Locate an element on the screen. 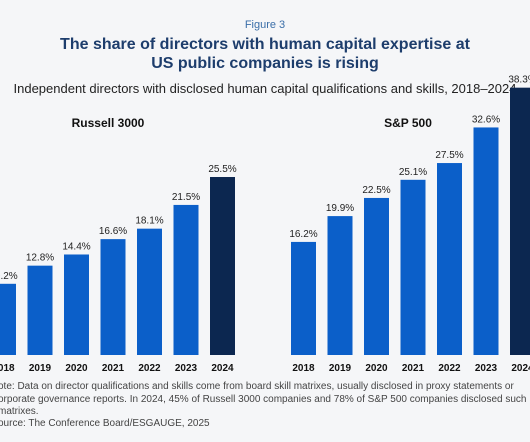 This screenshot has height=442, width=530. data-label-russell-3000-2018: 10.2% is located at coordinates (9, 276).